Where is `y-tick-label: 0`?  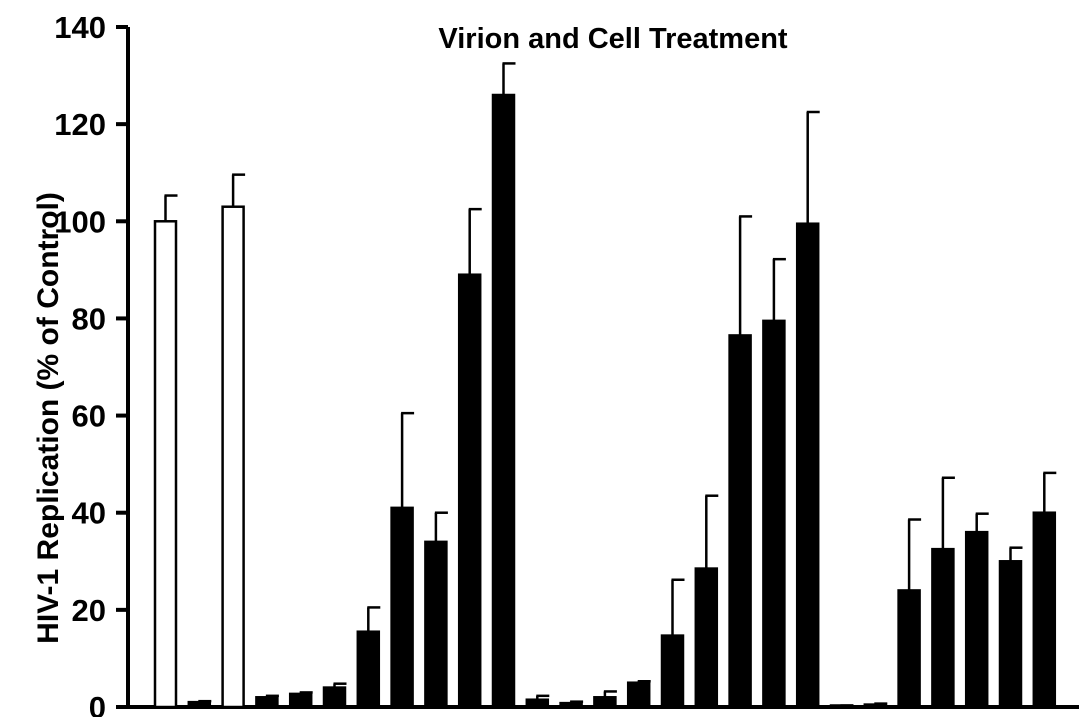 y-tick-label: 0 is located at coordinates (97, 703).